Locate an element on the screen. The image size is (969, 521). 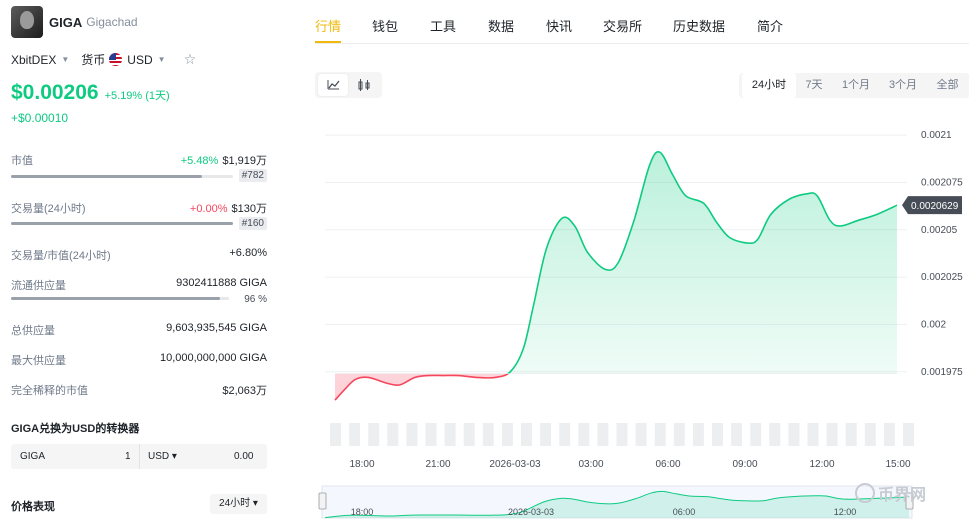
stat-pct: +5.48% is located at coordinates (199, 161).